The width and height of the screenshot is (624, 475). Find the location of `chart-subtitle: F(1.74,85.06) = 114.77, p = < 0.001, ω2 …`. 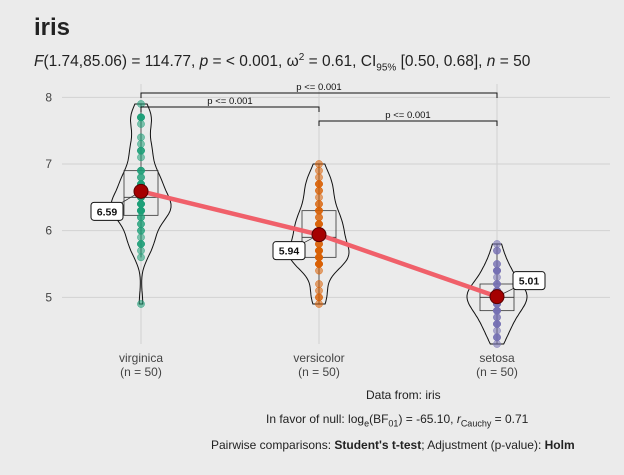

chart-subtitle: F(1.74,85.06) = 114.77, p = < 0.001, ω2 … is located at coordinates (282, 62).